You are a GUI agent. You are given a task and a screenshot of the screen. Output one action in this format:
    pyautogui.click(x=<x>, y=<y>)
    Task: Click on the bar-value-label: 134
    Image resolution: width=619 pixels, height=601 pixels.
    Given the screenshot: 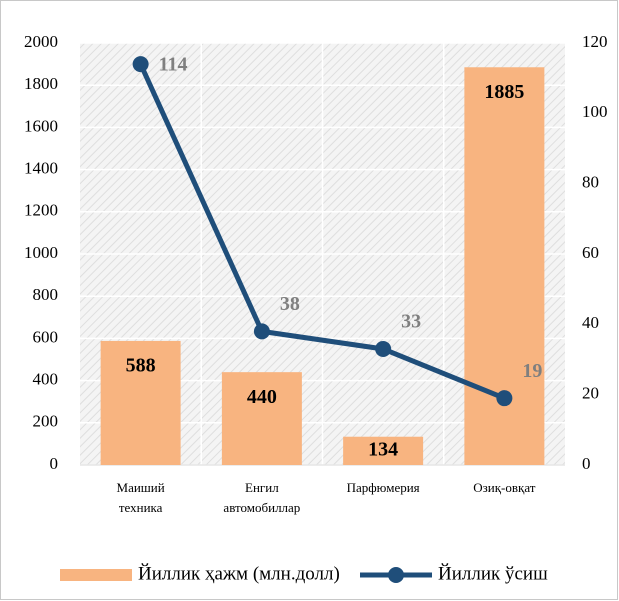 What is the action you would take?
    pyautogui.click(x=383, y=450)
    